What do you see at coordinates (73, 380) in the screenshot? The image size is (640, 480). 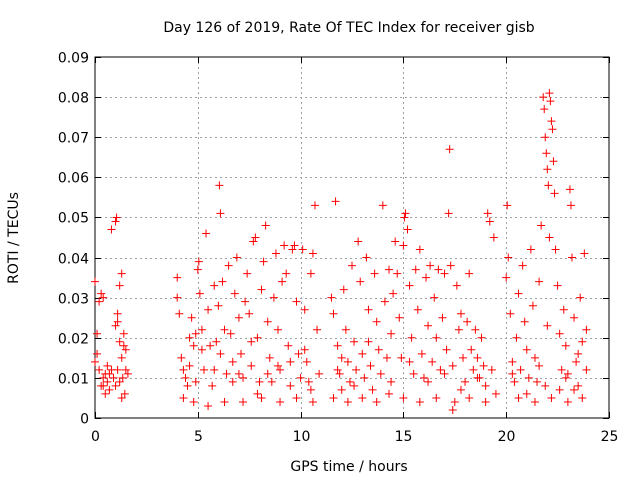 I see `y-tick-label: 0.01` at bounding box center [73, 380].